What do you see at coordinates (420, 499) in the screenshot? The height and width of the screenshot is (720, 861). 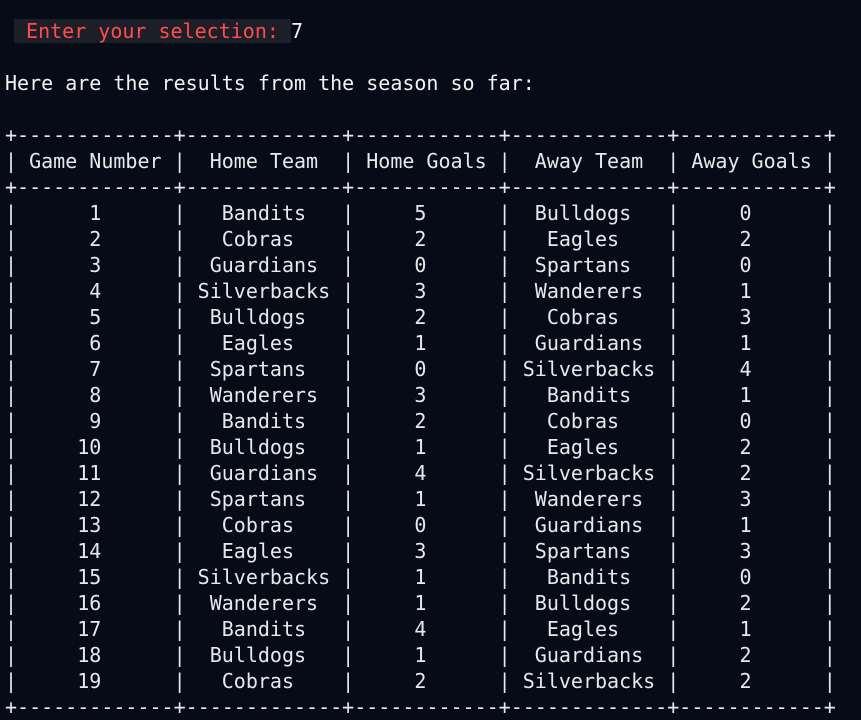 I see `table-row: | 12 | Spartans | 1 | Wanderers | 3 |` at bounding box center [420, 499].